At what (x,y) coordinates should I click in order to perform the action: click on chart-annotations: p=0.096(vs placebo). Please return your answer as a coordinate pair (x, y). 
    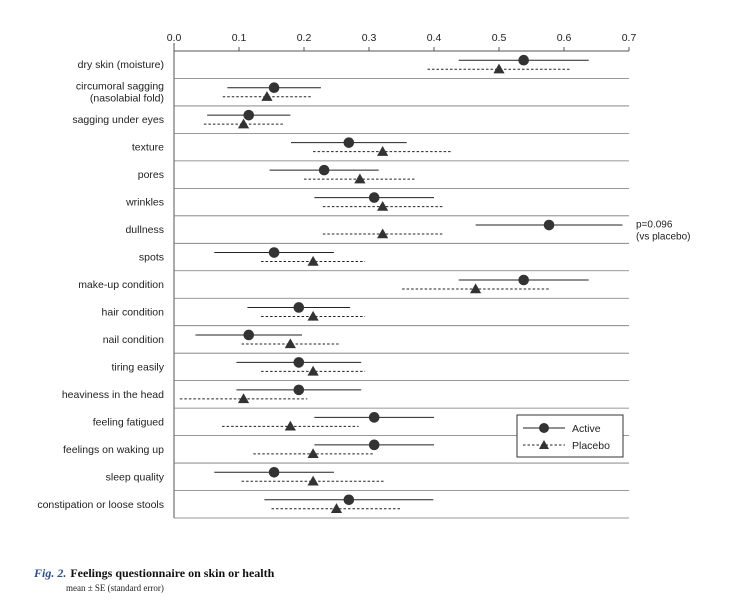
    Looking at the image, I should click on (663, 231).